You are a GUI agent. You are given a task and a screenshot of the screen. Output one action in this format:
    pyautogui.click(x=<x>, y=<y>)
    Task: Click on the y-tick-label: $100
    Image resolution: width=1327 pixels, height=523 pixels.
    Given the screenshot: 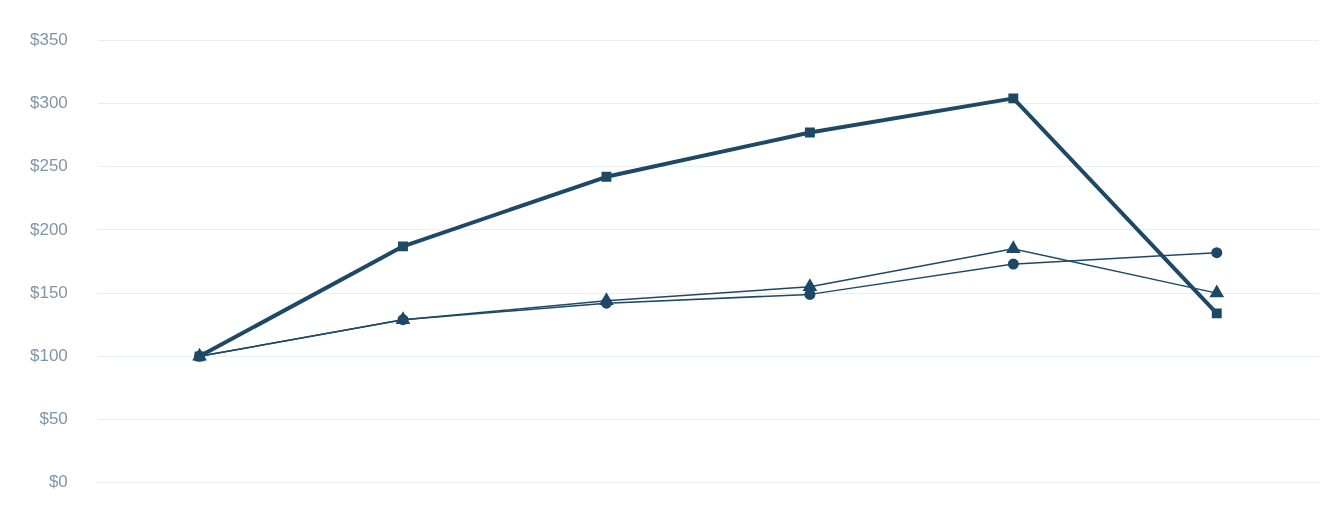 What is the action you would take?
    pyautogui.click(x=48, y=356)
    